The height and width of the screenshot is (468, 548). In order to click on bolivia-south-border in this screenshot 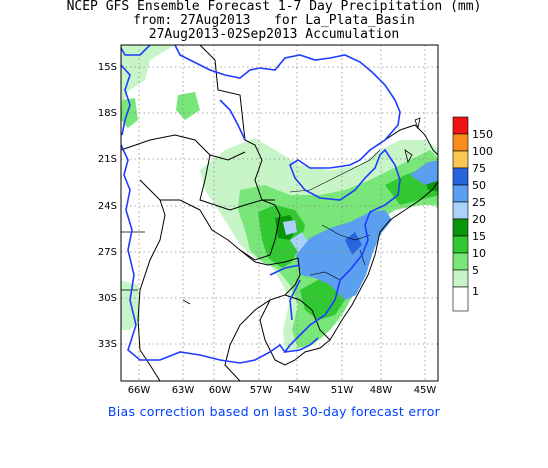, I will do `click(183, 147)`.